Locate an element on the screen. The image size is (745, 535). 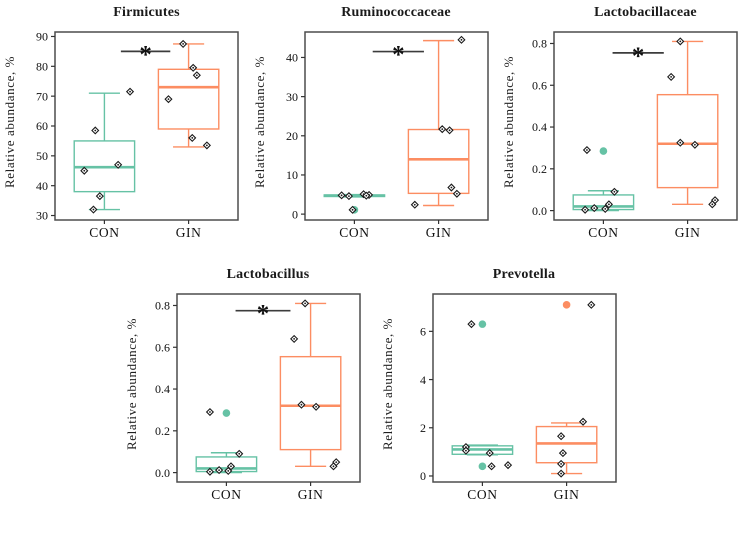
y-tick-label: 4 is located at coordinates (423, 380).